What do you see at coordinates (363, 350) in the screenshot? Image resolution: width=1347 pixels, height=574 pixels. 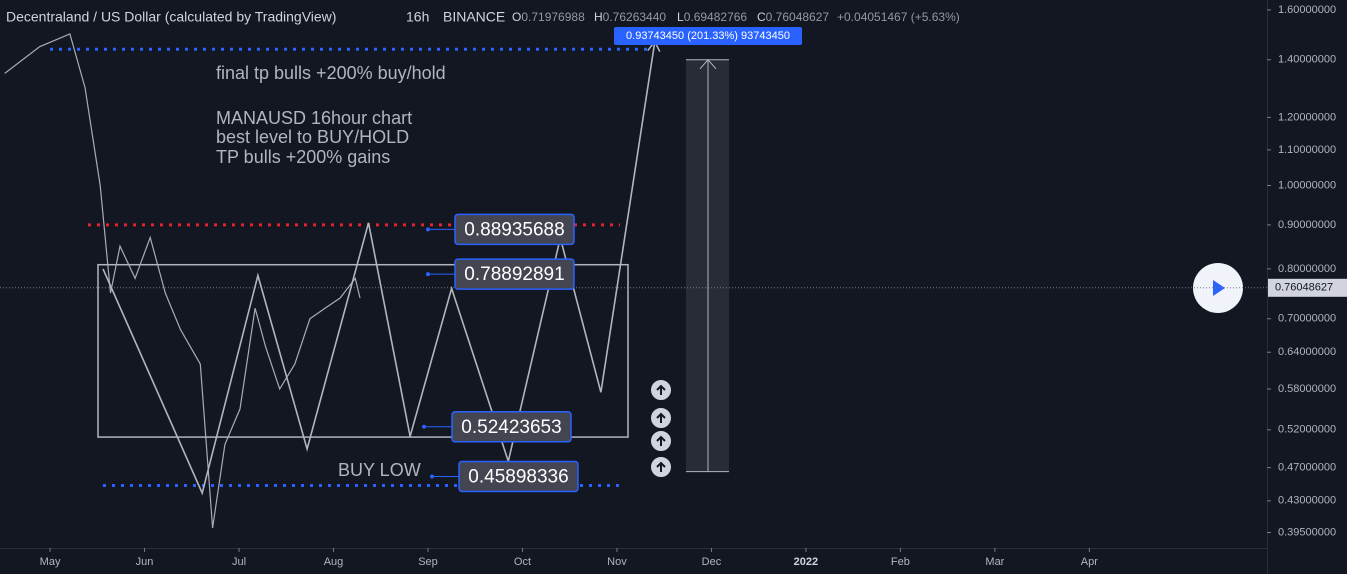 I see `range-box` at bounding box center [363, 350].